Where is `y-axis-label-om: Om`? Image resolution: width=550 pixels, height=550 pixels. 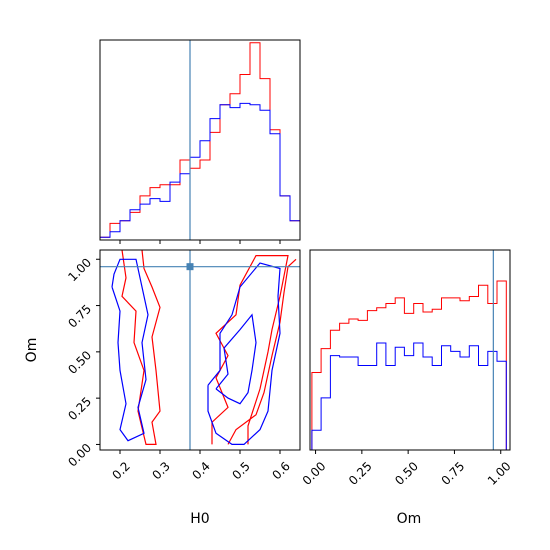
y-axis-label-om: Om is located at coordinates (32, 350).